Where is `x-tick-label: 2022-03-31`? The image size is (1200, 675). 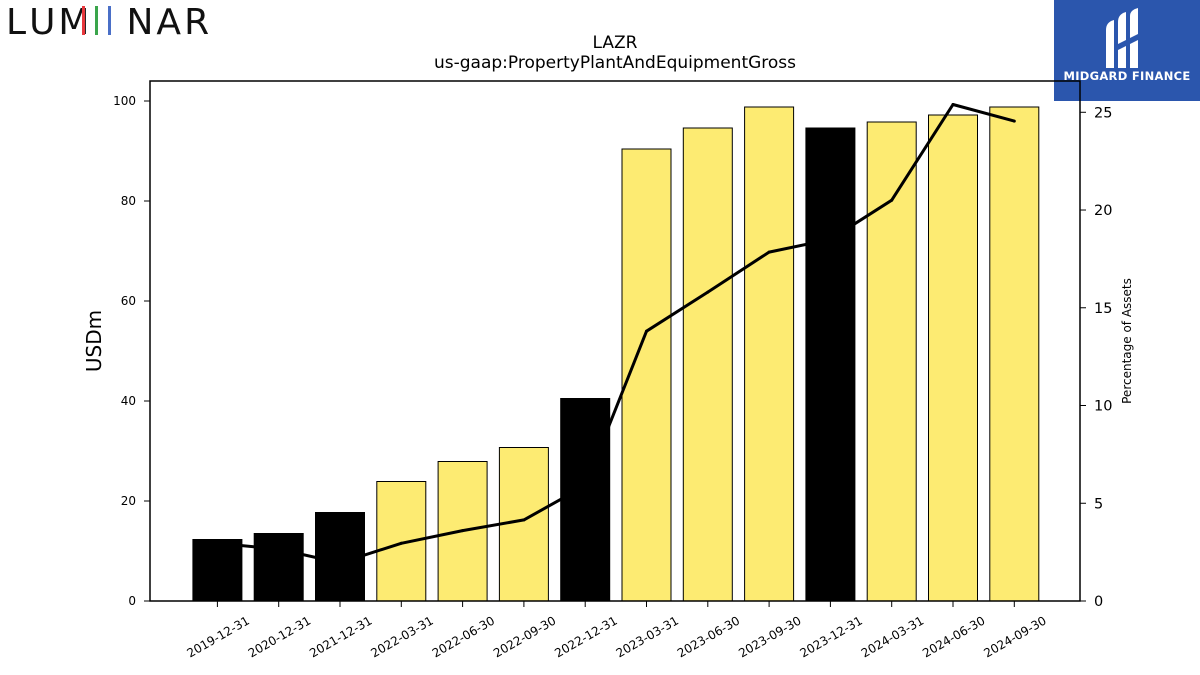 x-tick-label: 2022-03-31 is located at coordinates (401, 636).